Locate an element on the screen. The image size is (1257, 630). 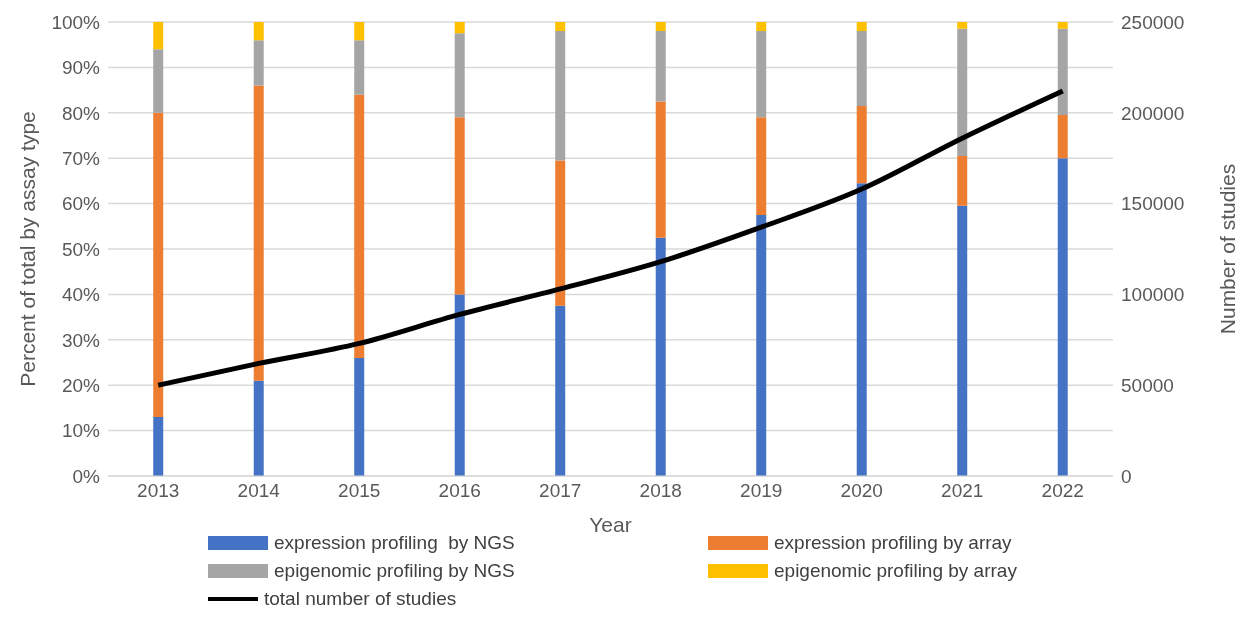
x-tick-label: 2016 is located at coordinates (459, 491).